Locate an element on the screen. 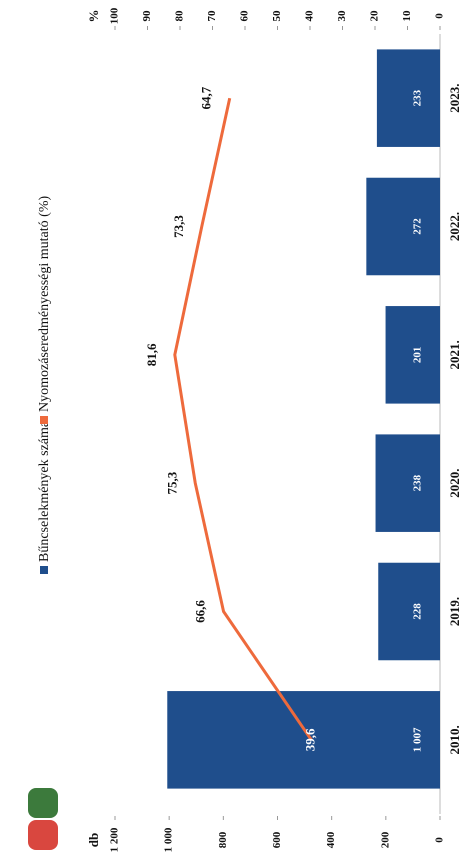 The image size is (467, 864). x-tick-label: 2019. is located at coordinates (454, 611).